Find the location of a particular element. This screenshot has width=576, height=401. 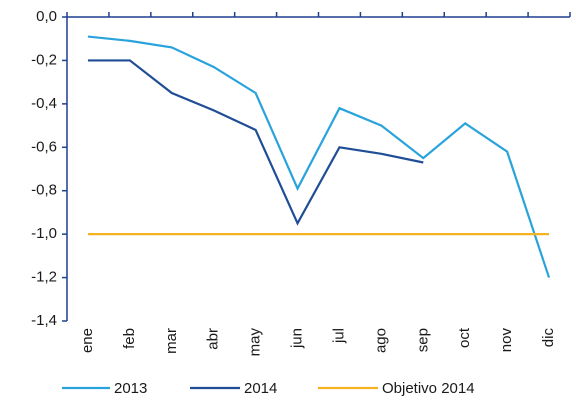

x-tick-label: ago is located at coordinates (380, 340).